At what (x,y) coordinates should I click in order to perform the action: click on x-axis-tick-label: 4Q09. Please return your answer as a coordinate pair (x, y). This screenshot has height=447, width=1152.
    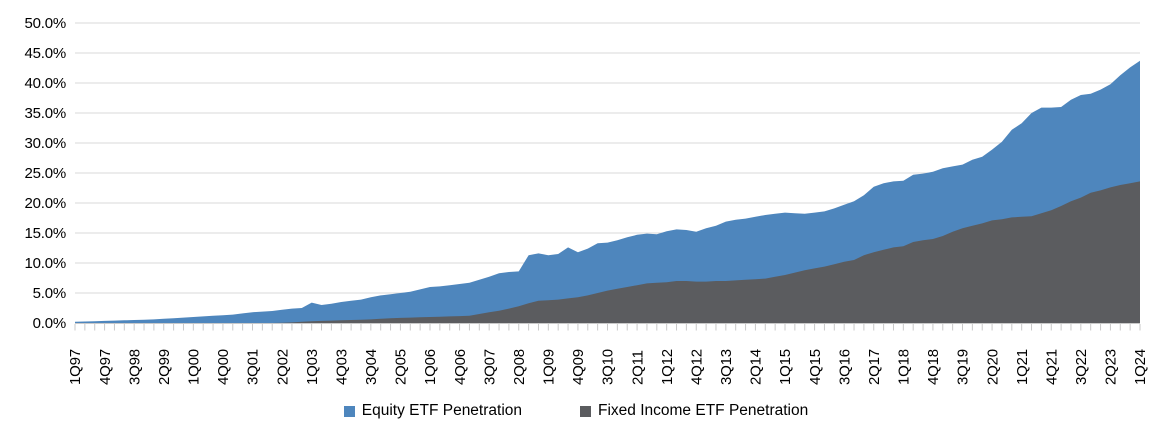
    Looking at the image, I should click on (578, 367).